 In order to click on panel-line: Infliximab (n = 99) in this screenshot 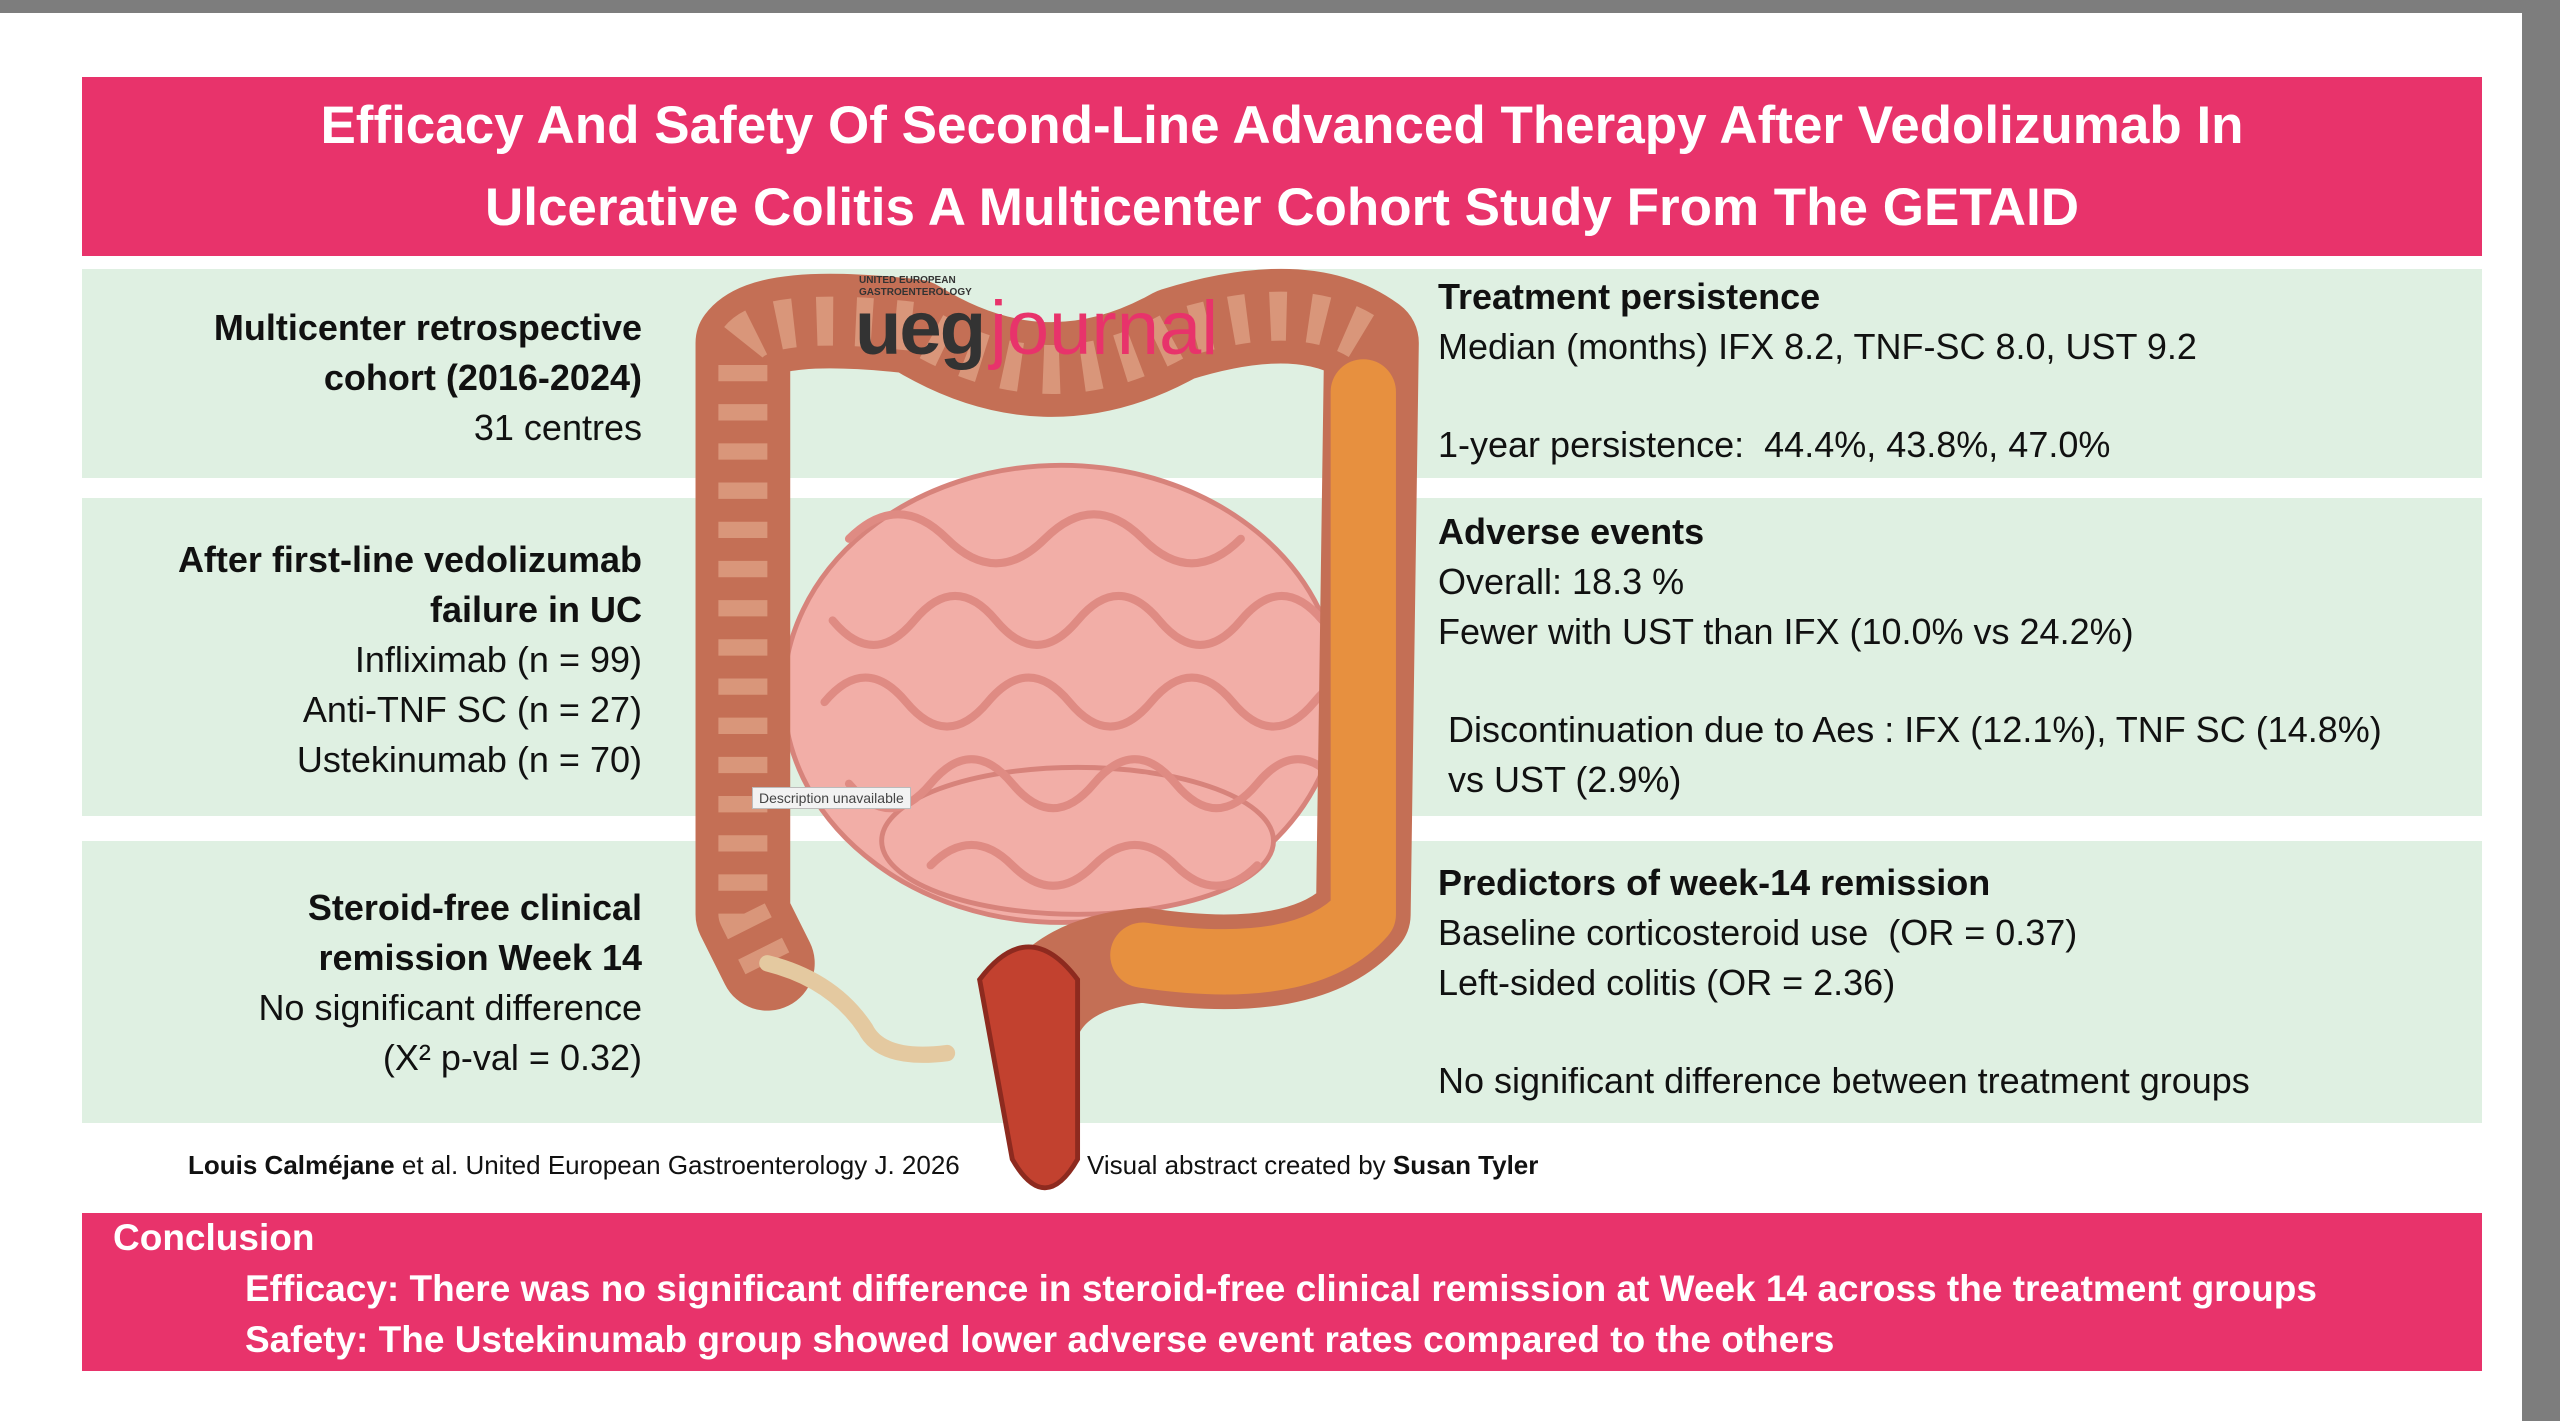, I will do `click(498, 659)`.